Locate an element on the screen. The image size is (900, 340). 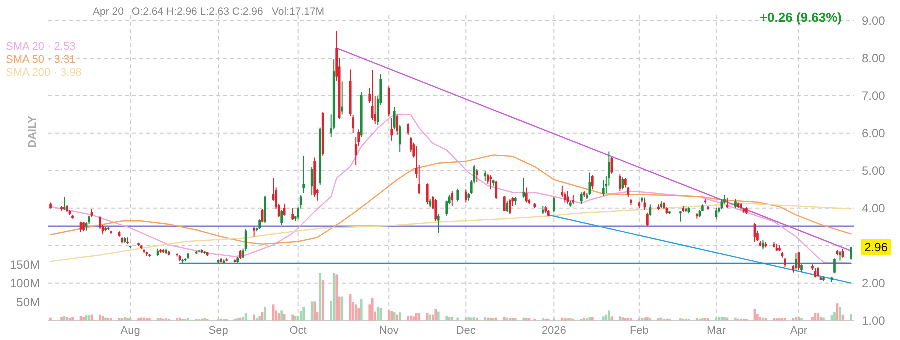
text: Apr 20 is located at coordinates (108, 12).